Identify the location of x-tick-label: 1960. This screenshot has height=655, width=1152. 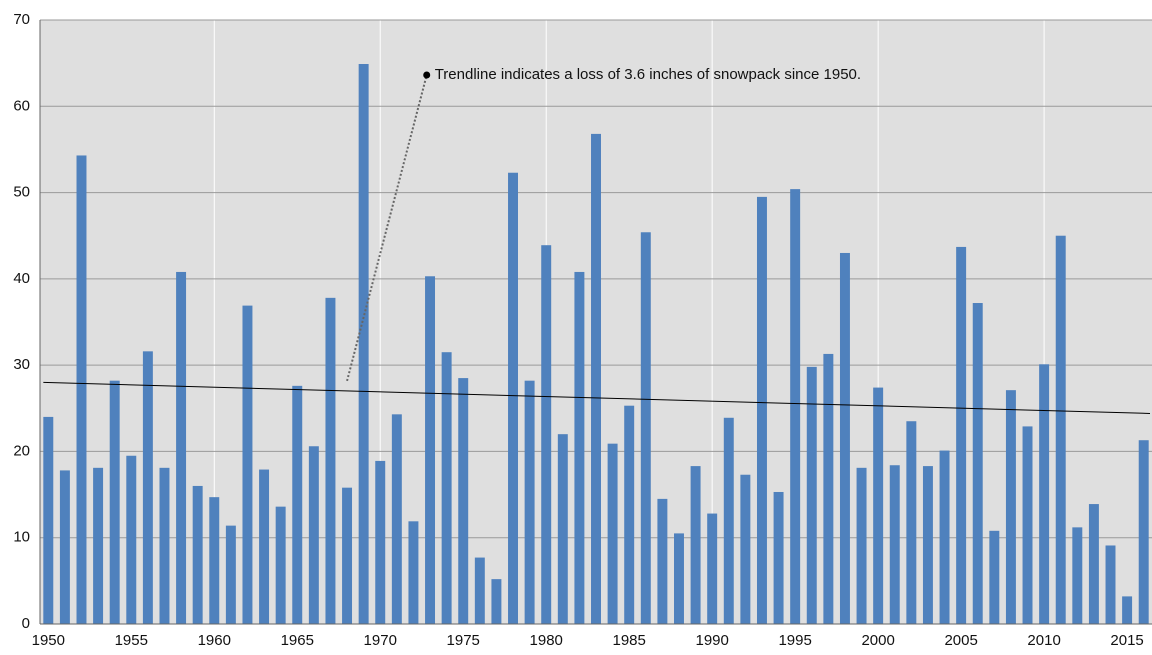
(214, 640).